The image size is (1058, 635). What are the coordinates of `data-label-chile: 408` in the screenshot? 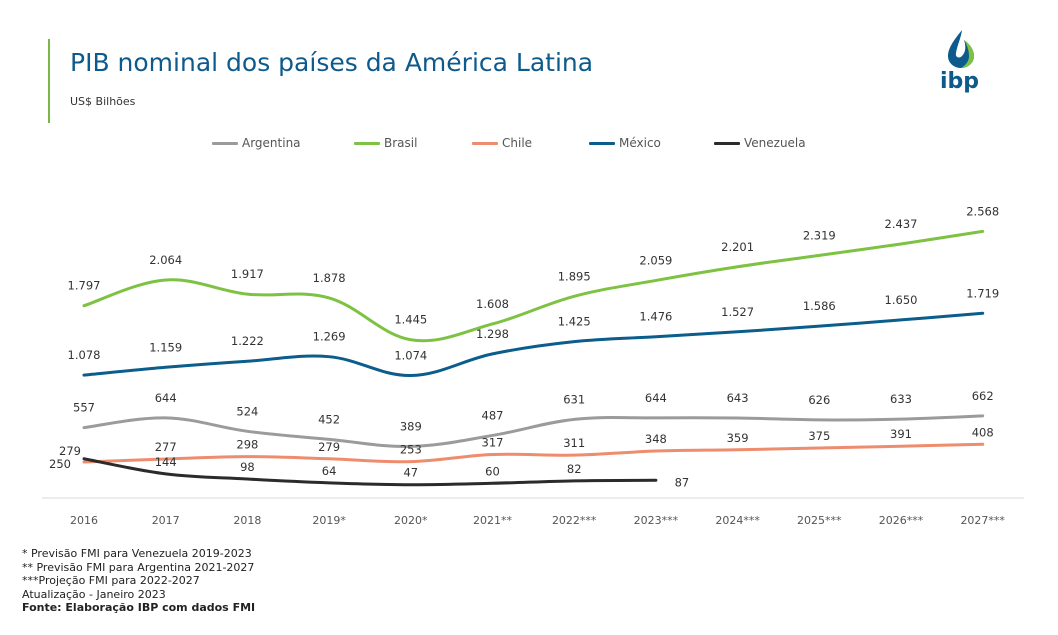 It's located at (983, 432).